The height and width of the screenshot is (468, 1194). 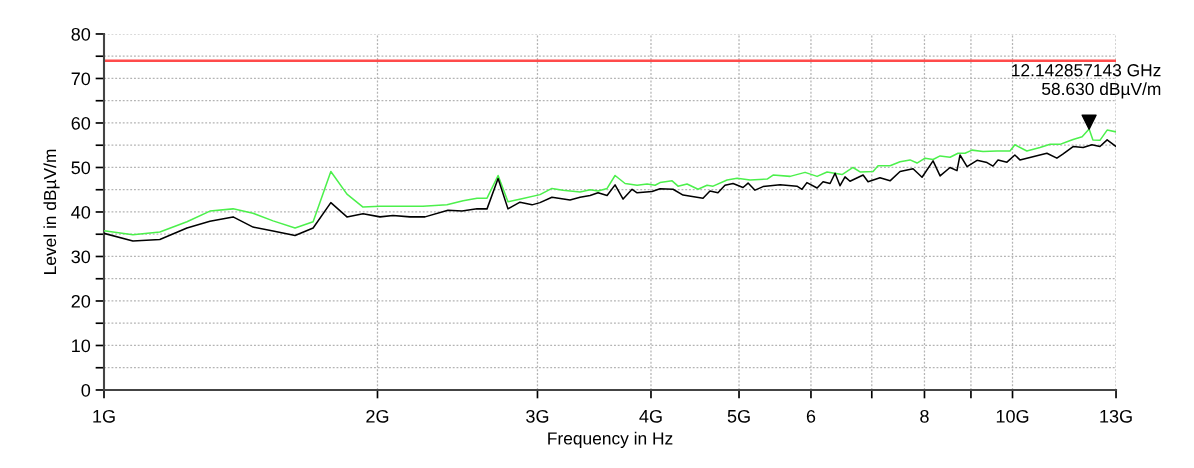 What do you see at coordinates (650, 416) in the screenshot?
I see `x-tick-label: 4G` at bounding box center [650, 416].